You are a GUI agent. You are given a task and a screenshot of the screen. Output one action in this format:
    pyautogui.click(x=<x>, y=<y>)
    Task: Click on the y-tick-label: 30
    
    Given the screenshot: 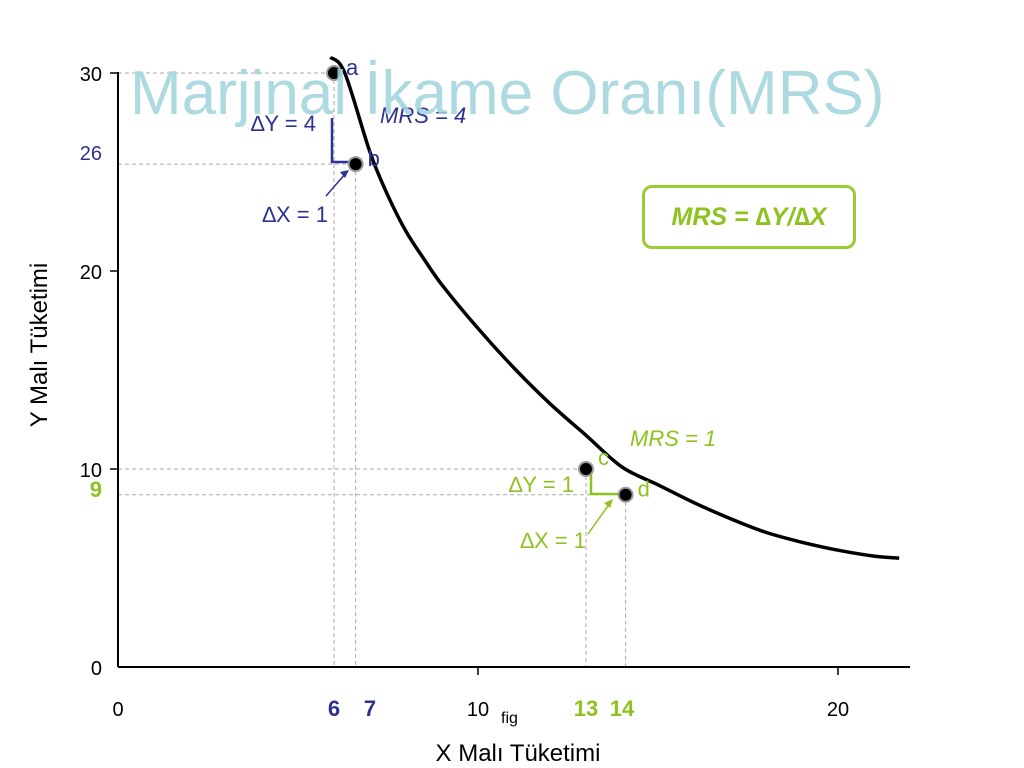 What is the action you would take?
    pyautogui.click(x=91, y=75)
    